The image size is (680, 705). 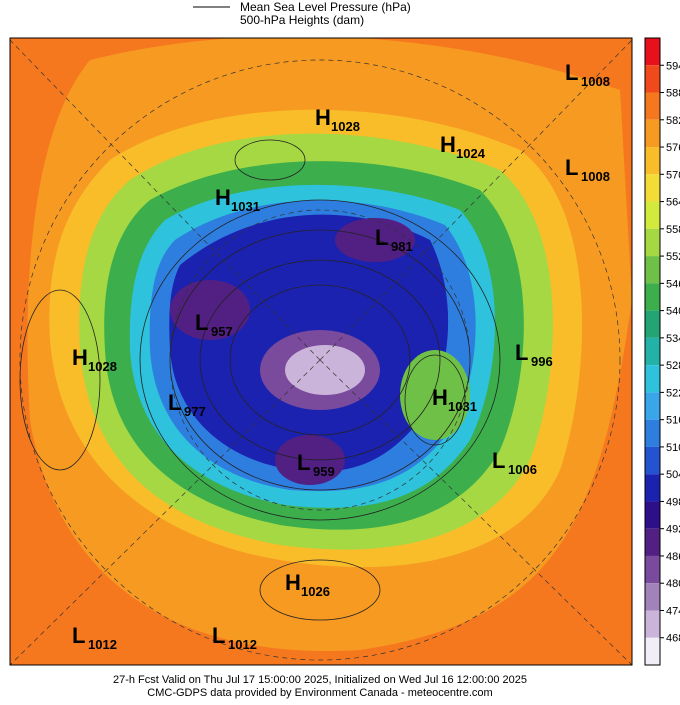 What do you see at coordinates (522, 469) in the screenshot?
I see `center-value: 1006` at bounding box center [522, 469].